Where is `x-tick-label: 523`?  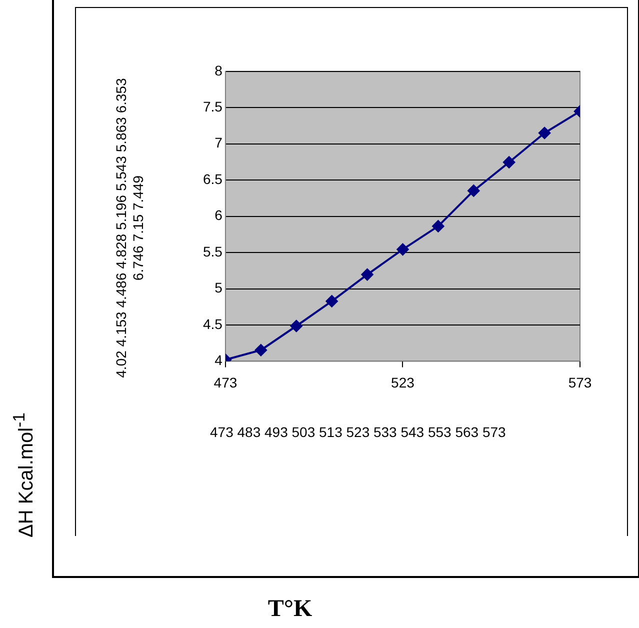
x-tick-label: 523 is located at coordinates (403, 382).